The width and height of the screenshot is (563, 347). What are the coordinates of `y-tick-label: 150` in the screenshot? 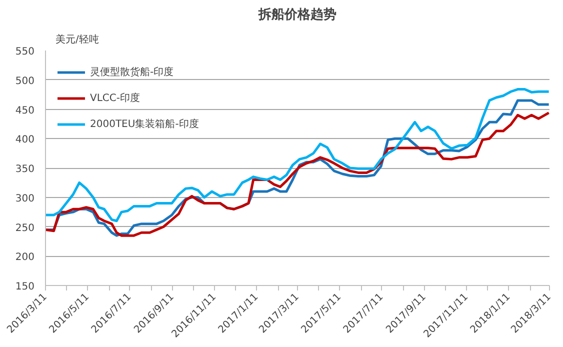 It's located at (25, 287).